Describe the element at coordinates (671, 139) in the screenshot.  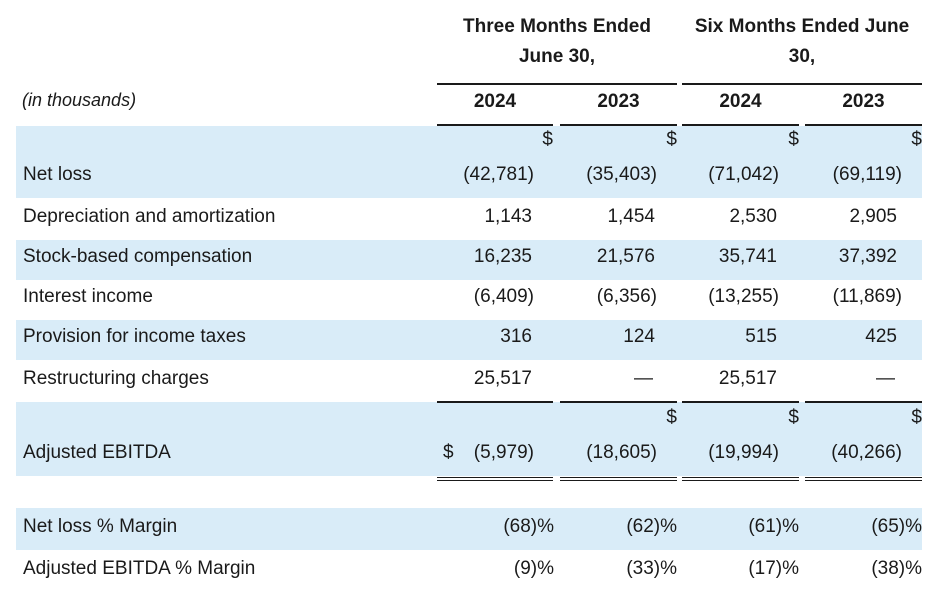
I see `net-loss-dollar-2: $` at that location.